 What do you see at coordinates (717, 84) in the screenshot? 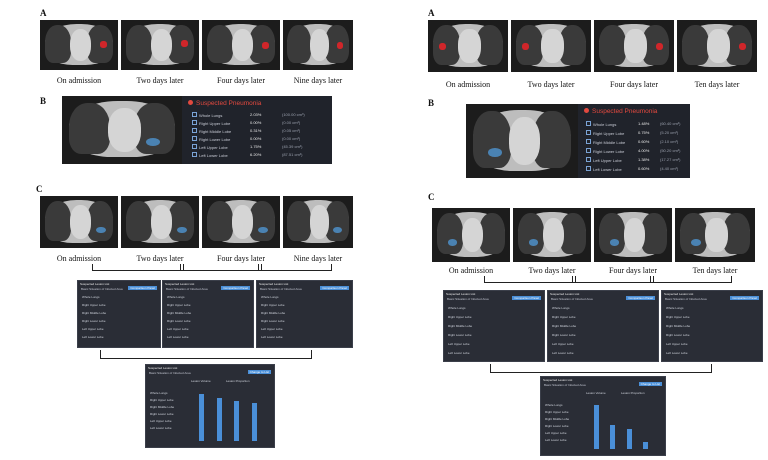
I see `caption: Ten days later` at bounding box center [717, 84].